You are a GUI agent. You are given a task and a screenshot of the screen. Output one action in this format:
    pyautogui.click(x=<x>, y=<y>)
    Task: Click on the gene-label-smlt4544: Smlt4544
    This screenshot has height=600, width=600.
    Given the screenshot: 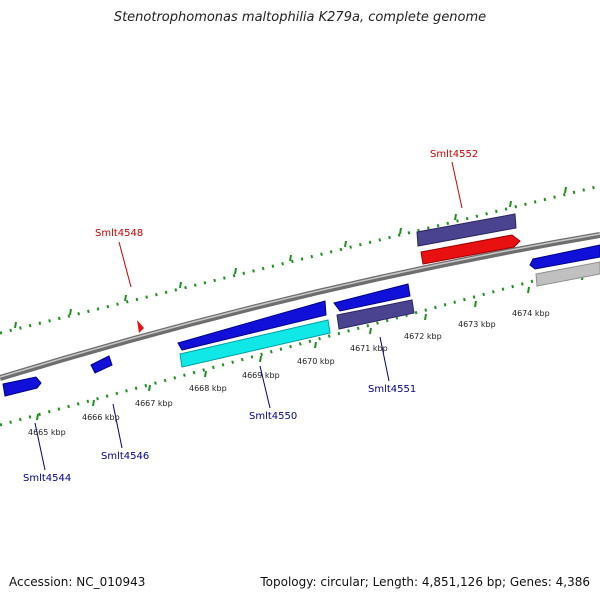 What is the action you would take?
    pyautogui.click(x=47, y=478)
    